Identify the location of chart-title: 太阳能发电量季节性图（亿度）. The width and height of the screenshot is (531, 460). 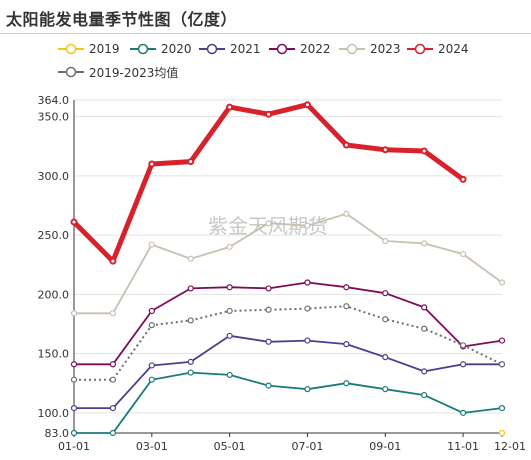
(122, 19).